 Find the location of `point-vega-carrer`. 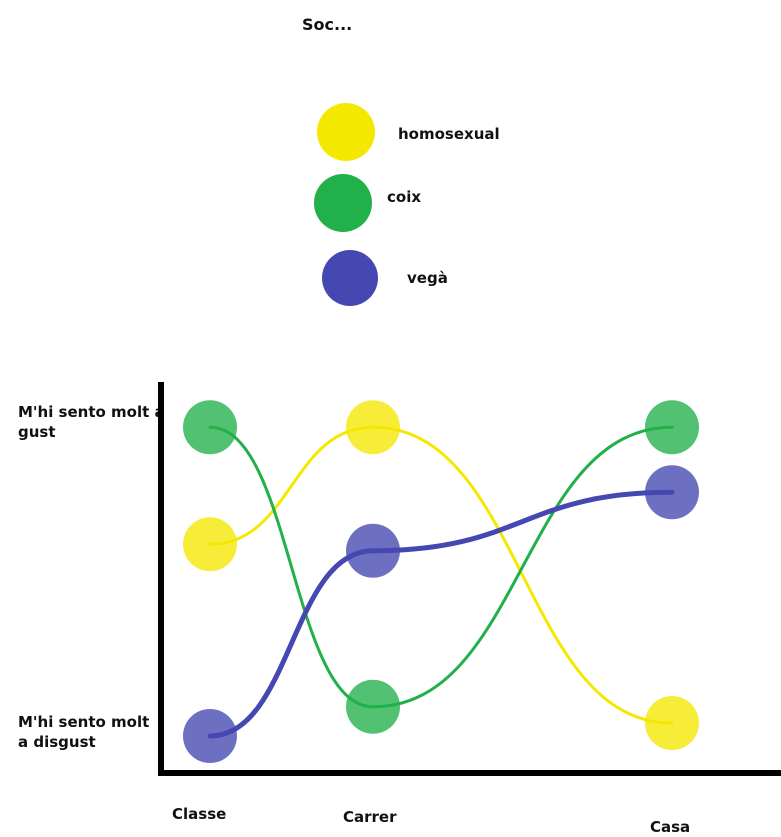

point-vega-carrer is located at coordinates (373, 550).